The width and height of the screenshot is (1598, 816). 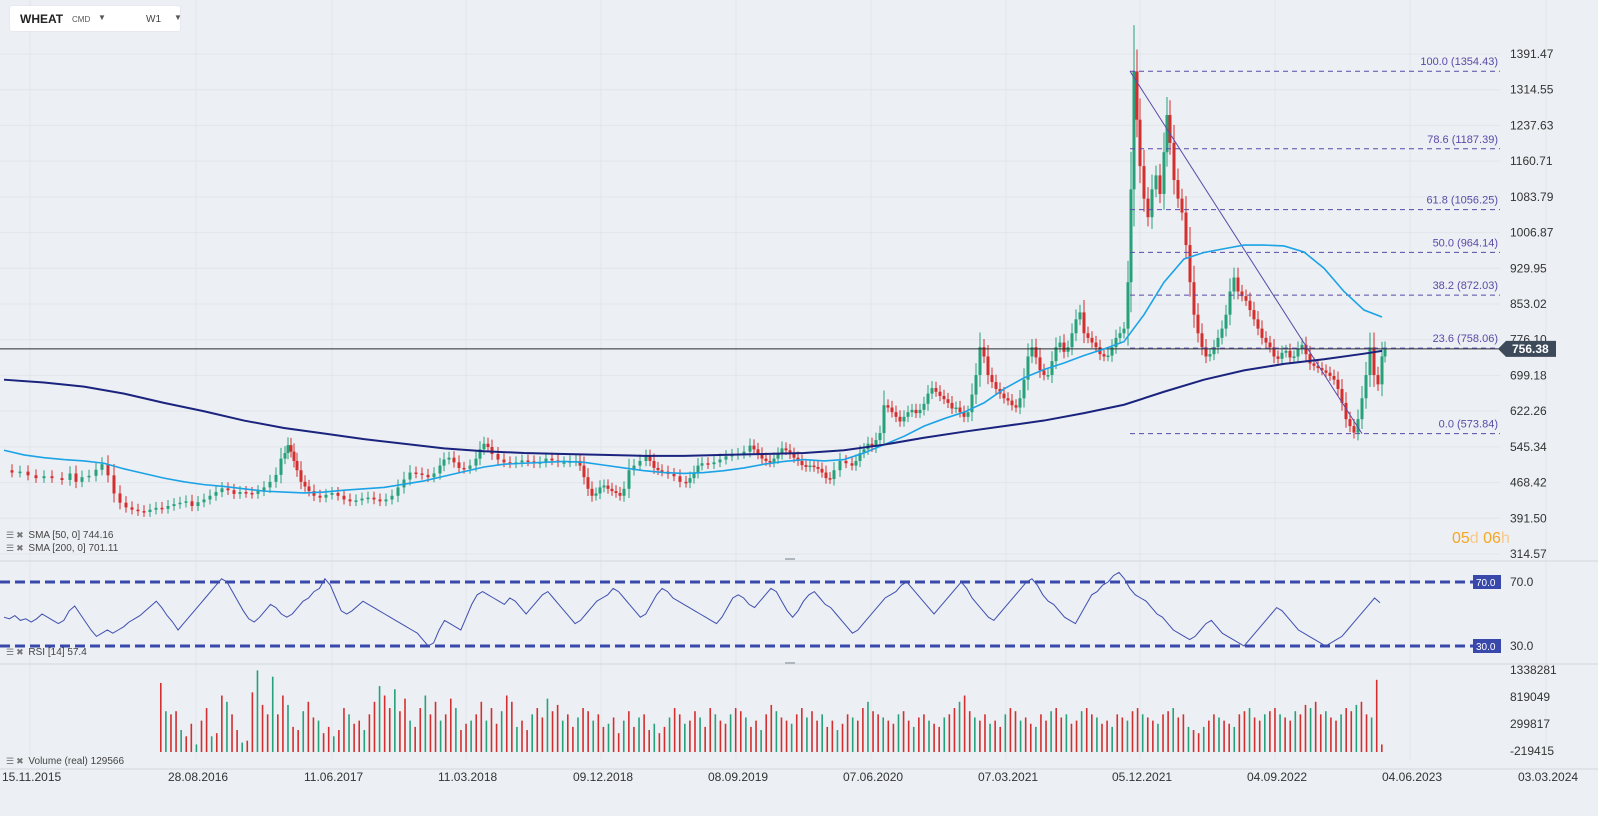 What do you see at coordinates (1532, 233) in the screenshot?
I see `price-tick-label: 1006.87` at bounding box center [1532, 233].